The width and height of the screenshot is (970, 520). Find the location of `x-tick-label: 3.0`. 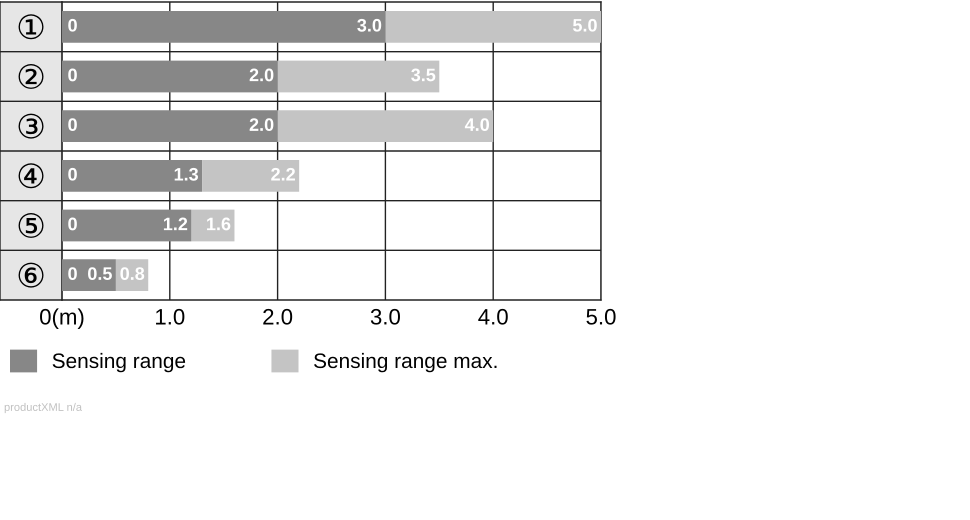

x-tick-label: 3.0 is located at coordinates (385, 316).